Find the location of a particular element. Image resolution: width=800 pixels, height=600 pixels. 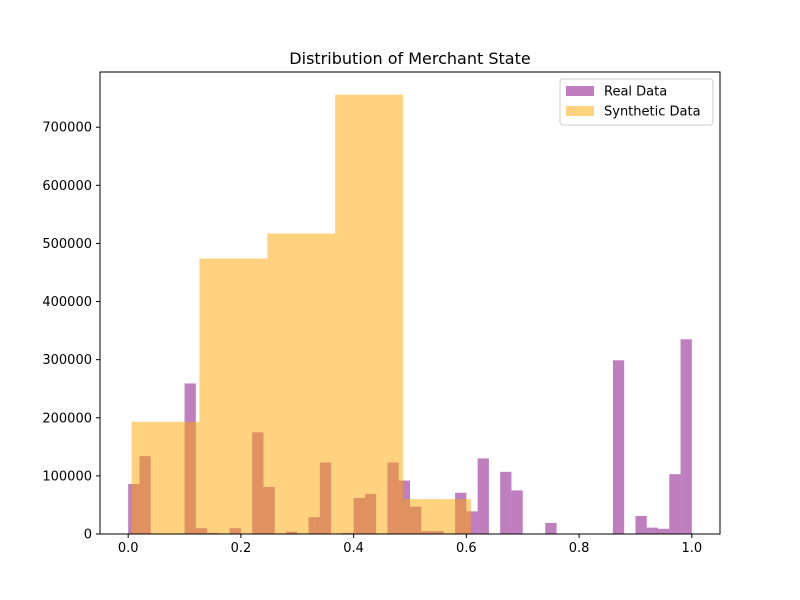

y-tick-label-2: 200000 is located at coordinates (67, 418).